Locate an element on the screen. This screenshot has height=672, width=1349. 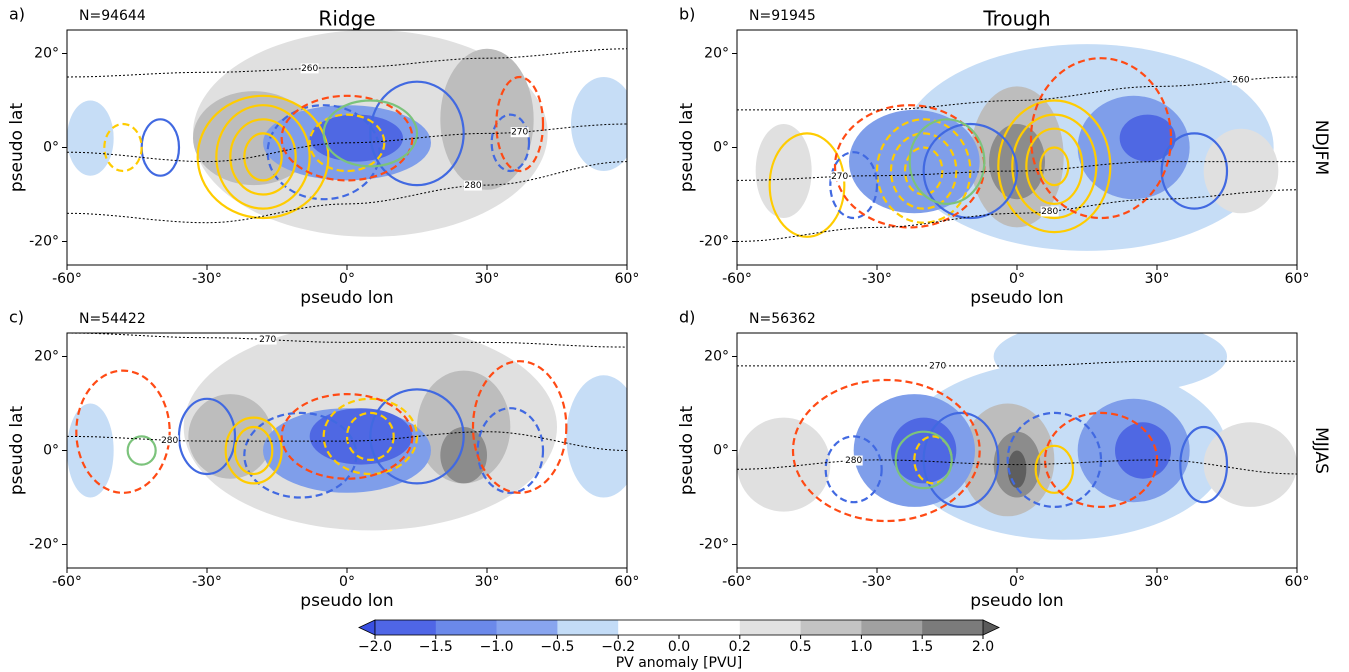
contour-label: 270 is located at coordinates (519, 133).